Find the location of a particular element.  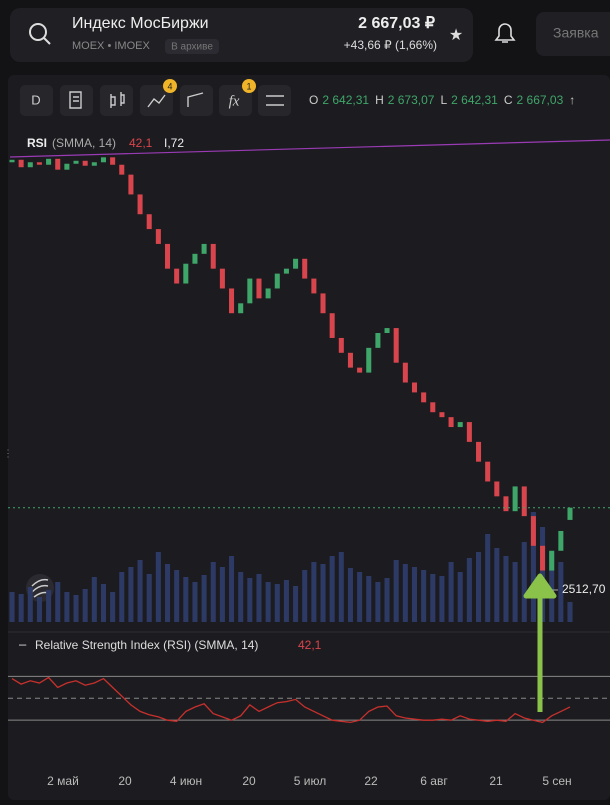

order-button is located at coordinates (573, 34).